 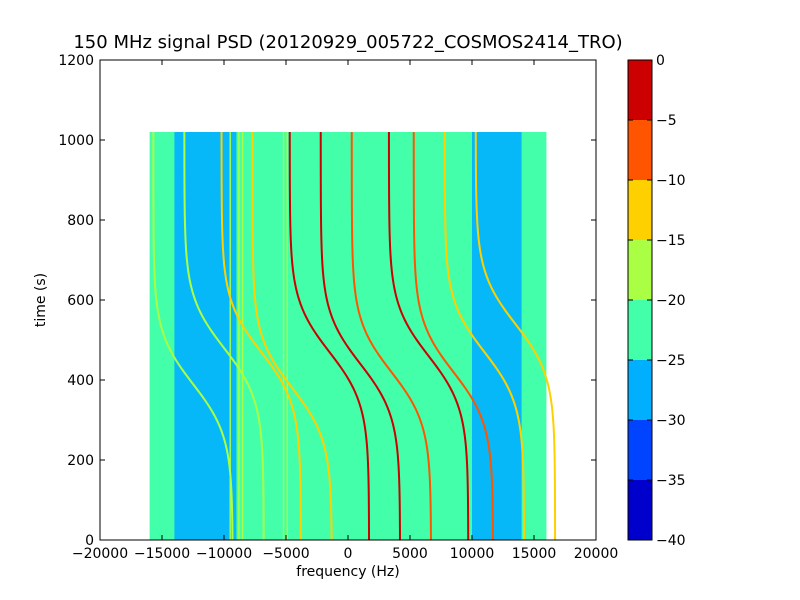 I want to click on colorbar-tick-label: −40, so click(x=671, y=541).